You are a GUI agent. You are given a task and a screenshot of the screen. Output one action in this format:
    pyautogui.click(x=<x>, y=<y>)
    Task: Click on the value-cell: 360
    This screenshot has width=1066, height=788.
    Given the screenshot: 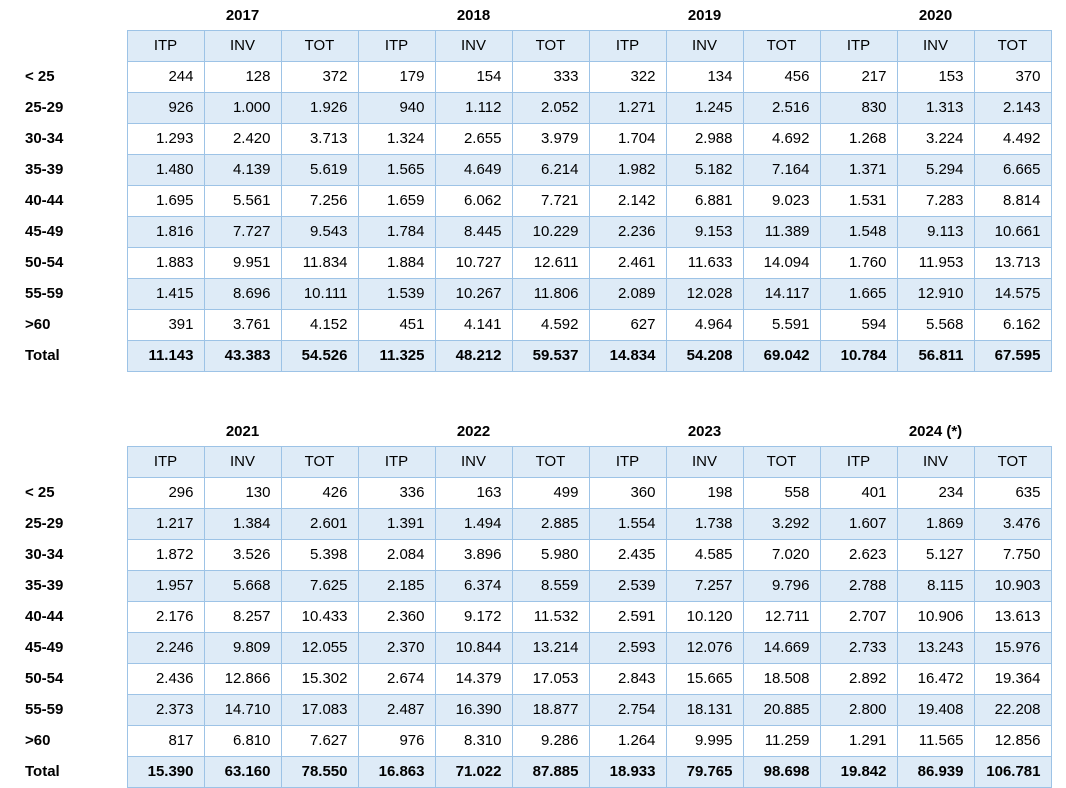 What is the action you would take?
    pyautogui.click(x=627, y=493)
    